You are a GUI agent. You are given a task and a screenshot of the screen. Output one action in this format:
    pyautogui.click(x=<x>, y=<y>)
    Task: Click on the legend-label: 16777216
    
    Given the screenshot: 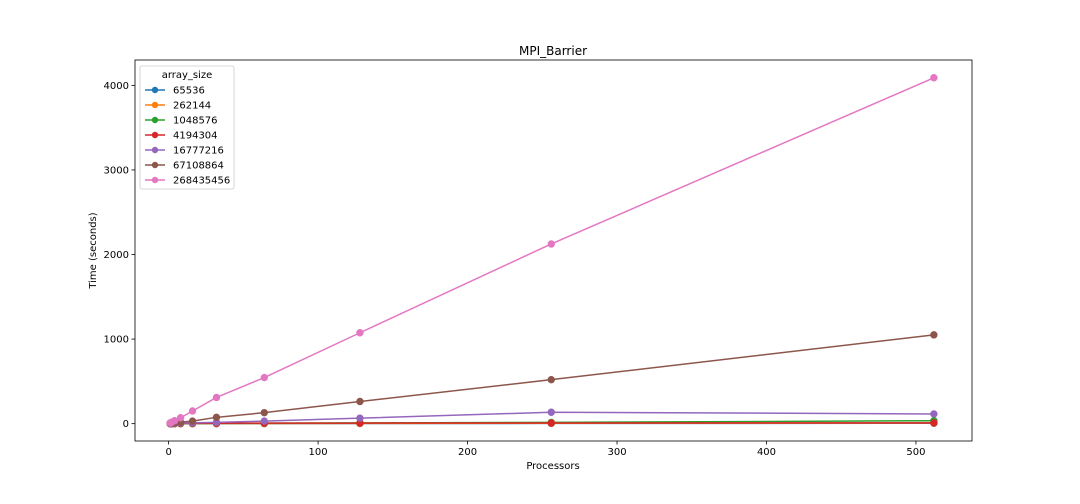 What is the action you would take?
    pyautogui.click(x=198, y=151)
    